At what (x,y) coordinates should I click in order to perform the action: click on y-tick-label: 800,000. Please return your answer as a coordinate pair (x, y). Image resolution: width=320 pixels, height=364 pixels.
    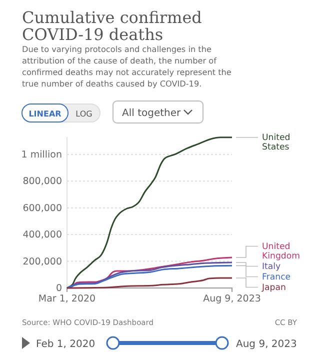
    Looking at the image, I should click on (42, 182).